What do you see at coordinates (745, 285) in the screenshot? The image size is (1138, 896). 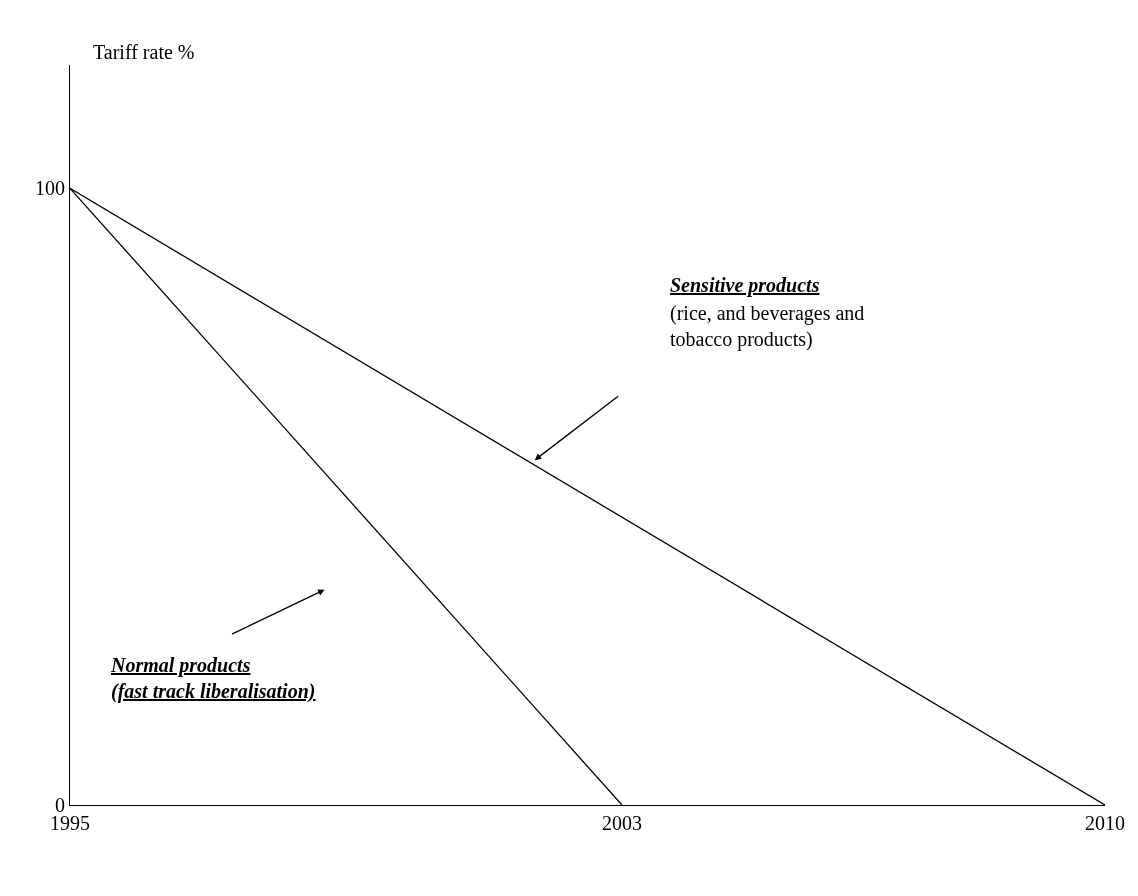 I see `annotation: Sensitive products` at bounding box center [745, 285].